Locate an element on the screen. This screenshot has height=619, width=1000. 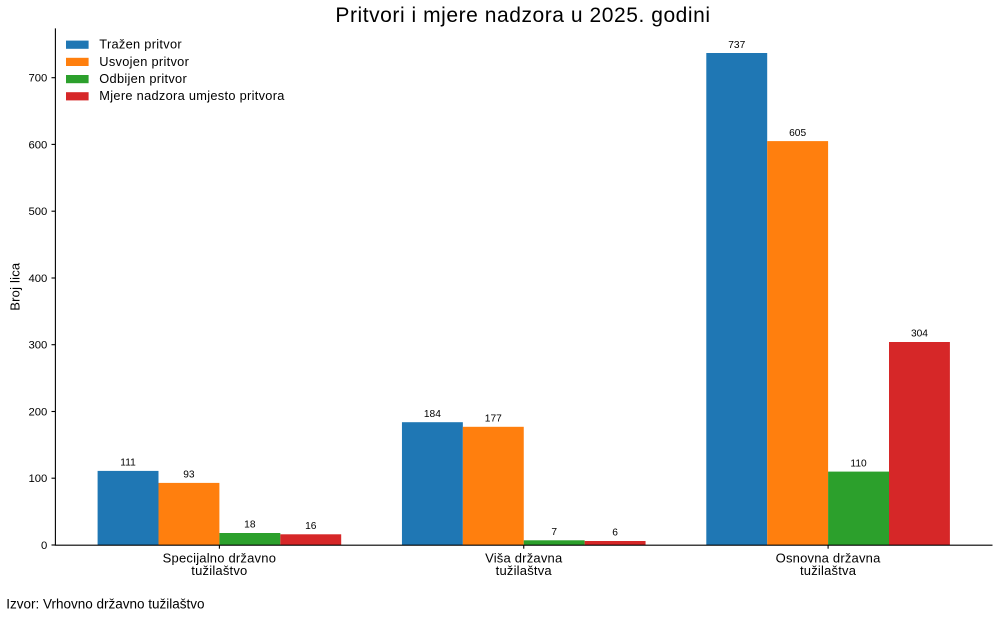
svg-text: tužilaštvo is located at coordinates (219, 570).